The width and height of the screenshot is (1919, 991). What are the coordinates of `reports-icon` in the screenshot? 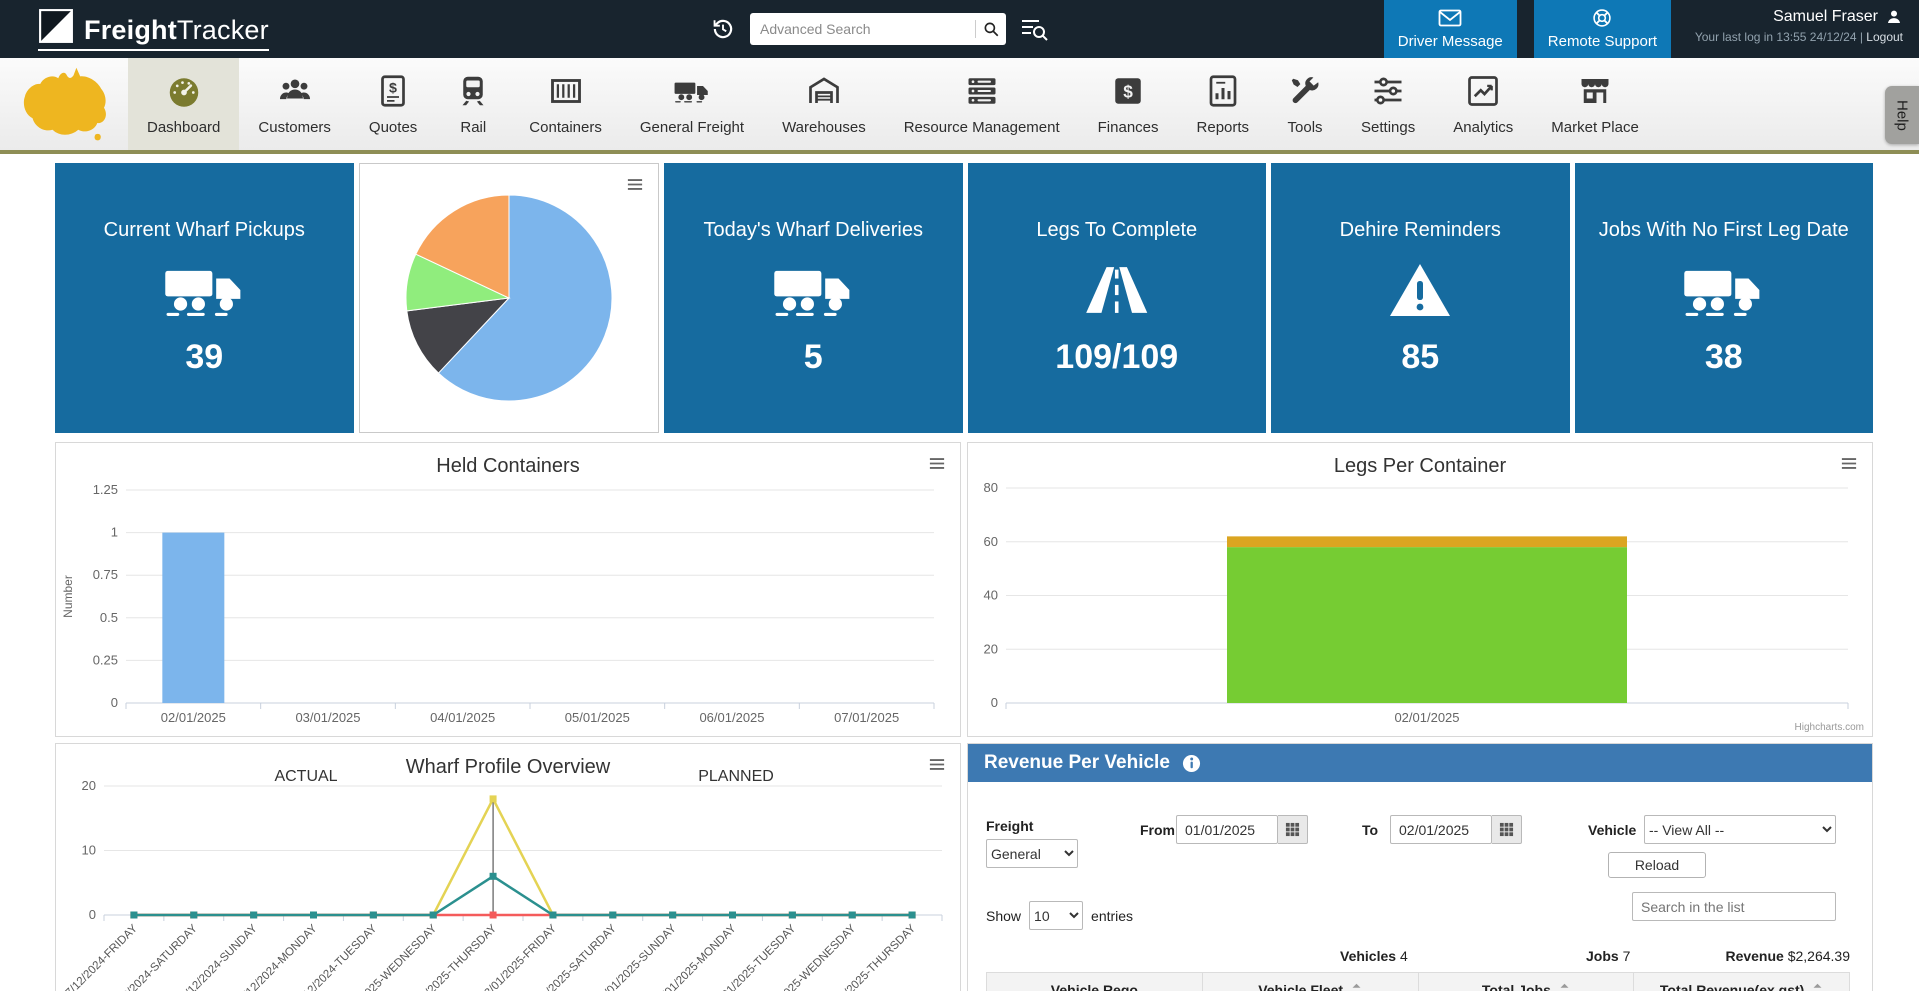 It's located at (1223, 91).